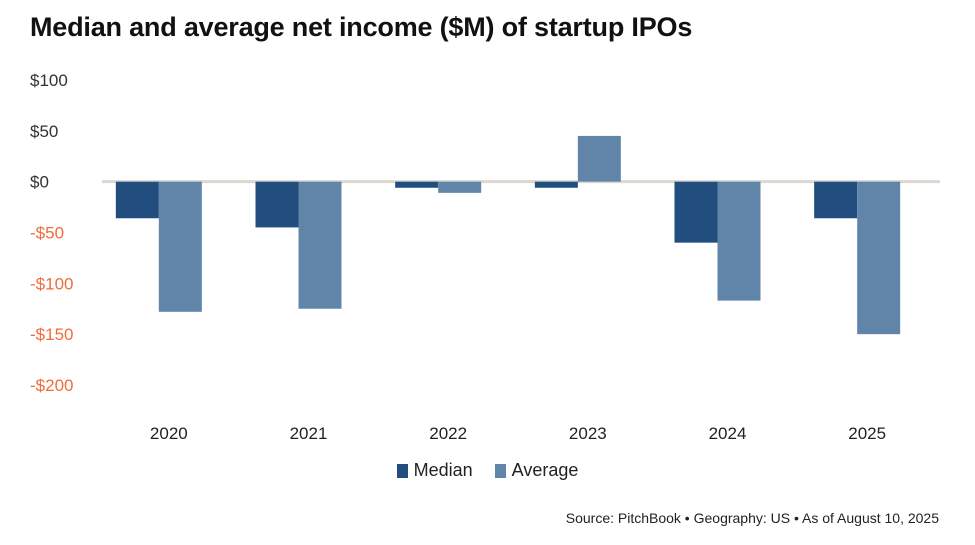 Image resolution: width=975 pixels, height=545 pixels. Describe the element at coordinates (49, 80) in the screenshot. I see `y-tick-label: $100` at that location.